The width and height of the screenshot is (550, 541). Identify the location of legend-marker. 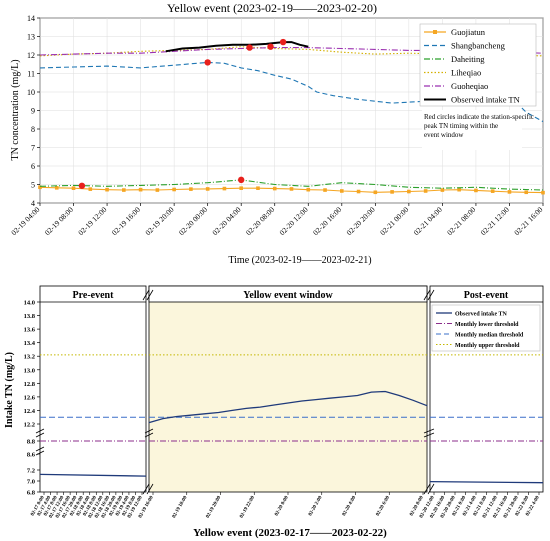
(435, 32).